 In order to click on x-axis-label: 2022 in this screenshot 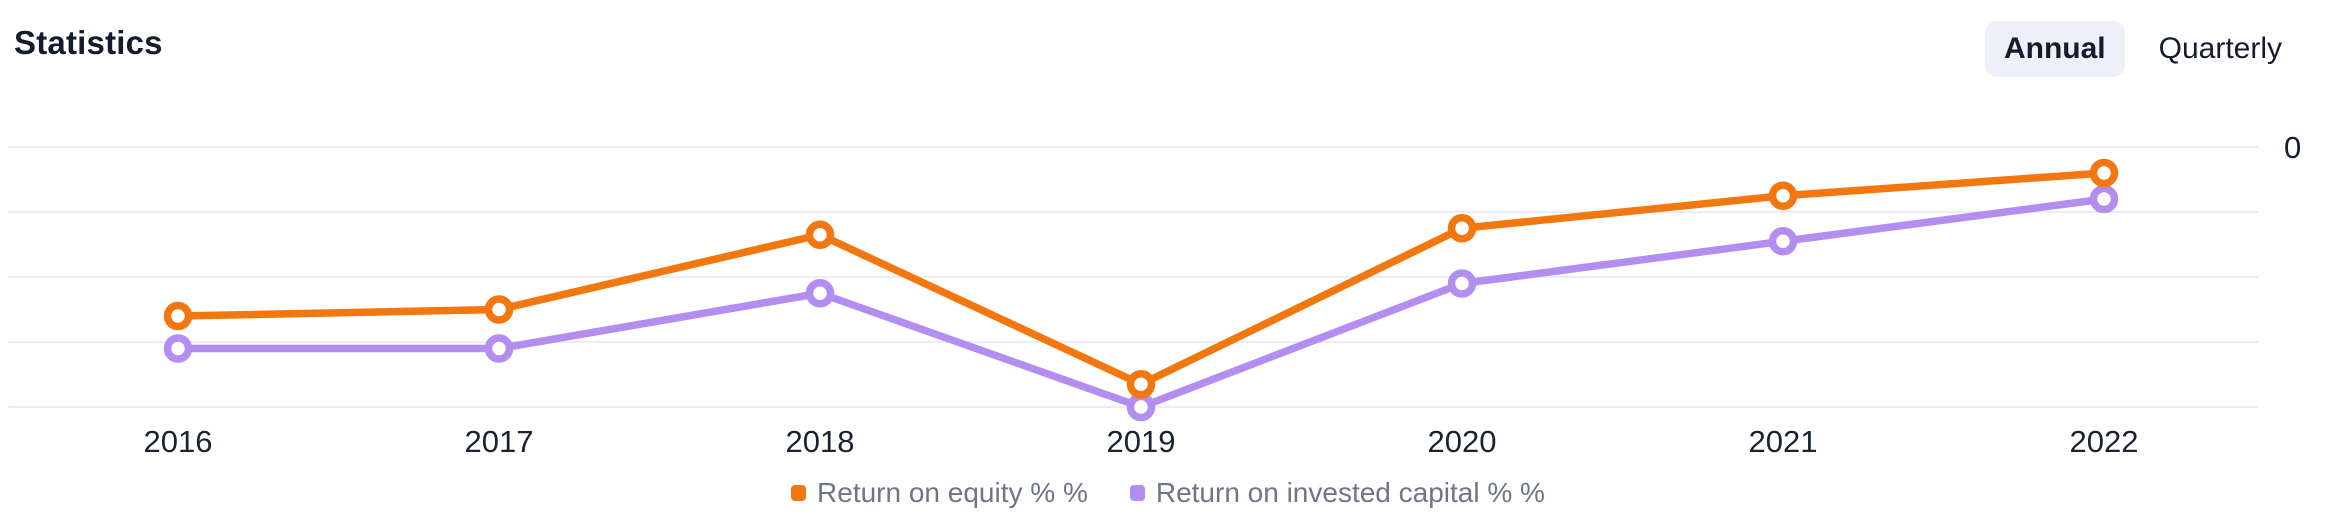, I will do `click(2104, 441)`.